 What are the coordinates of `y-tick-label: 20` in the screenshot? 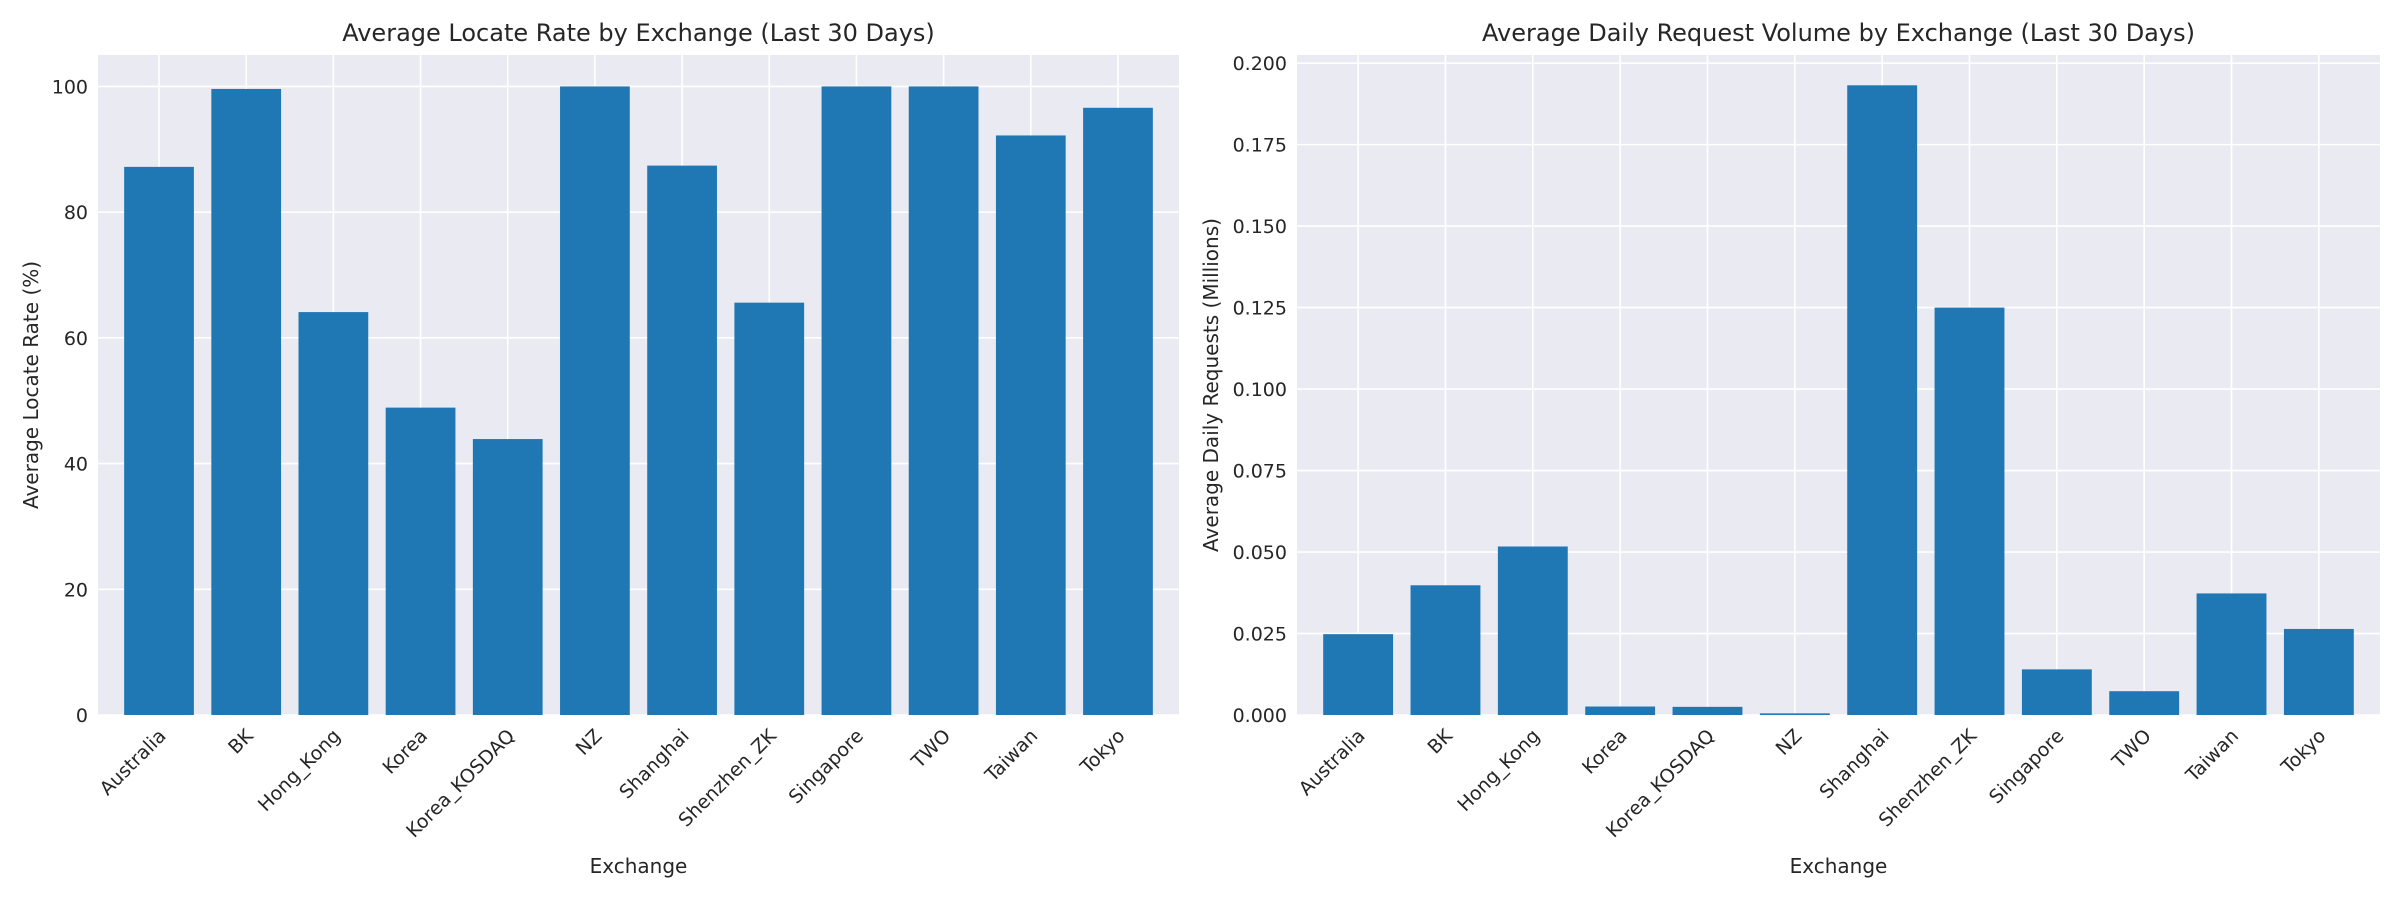 It's located at (76, 590).